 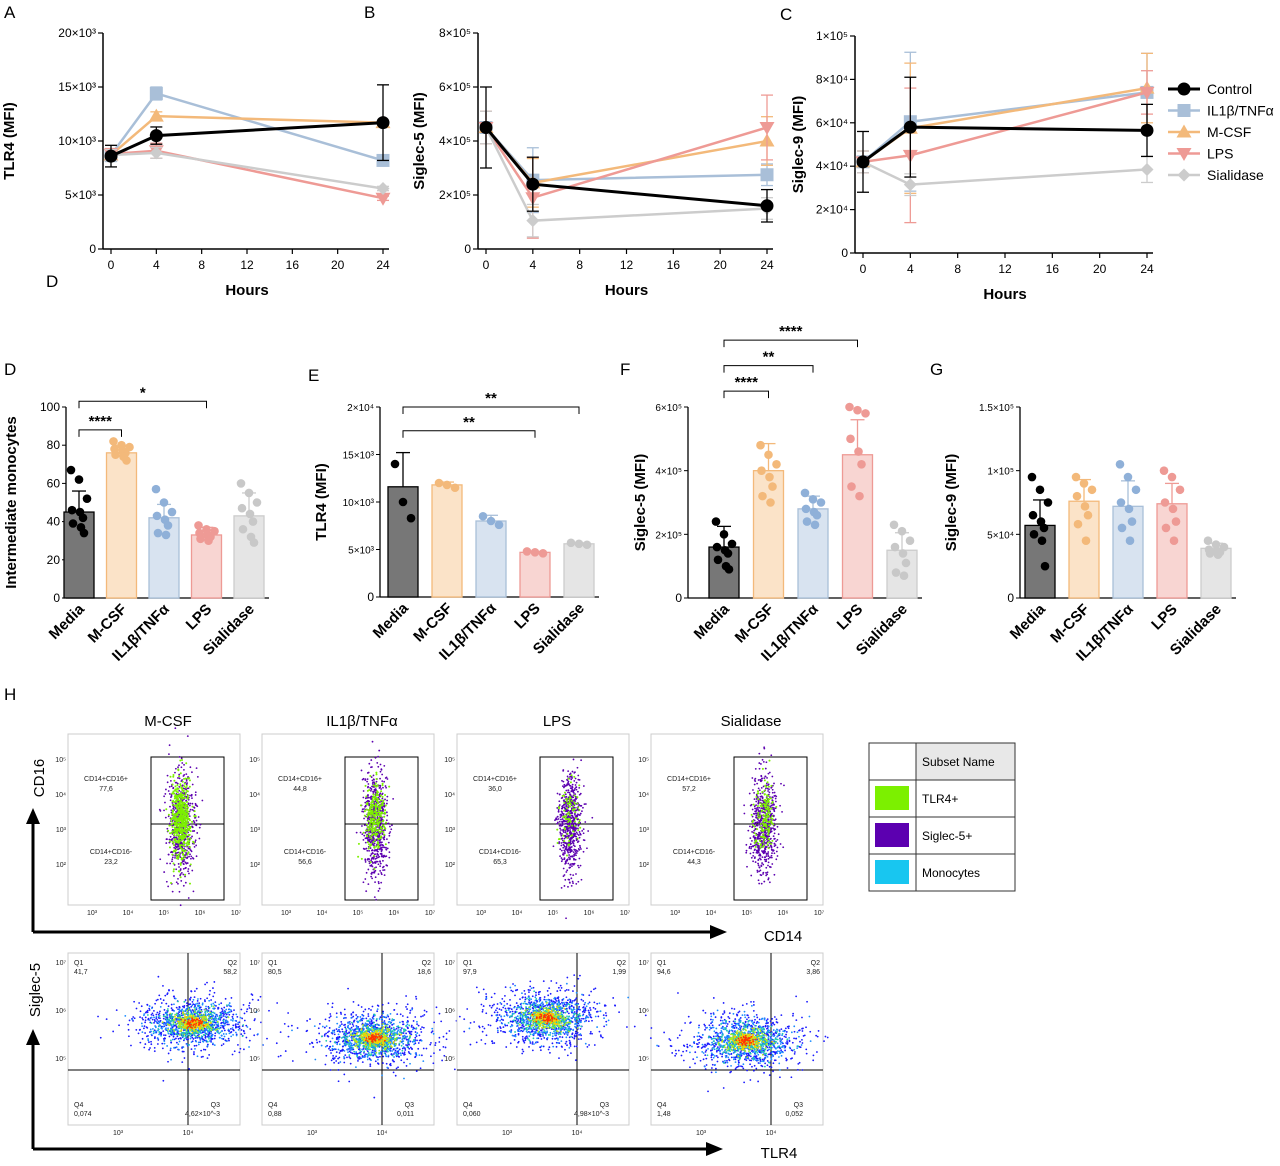 What do you see at coordinates (164, 558) in the screenshot?
I see `bar-il1-tnf-` at bounding box center [164, 558].